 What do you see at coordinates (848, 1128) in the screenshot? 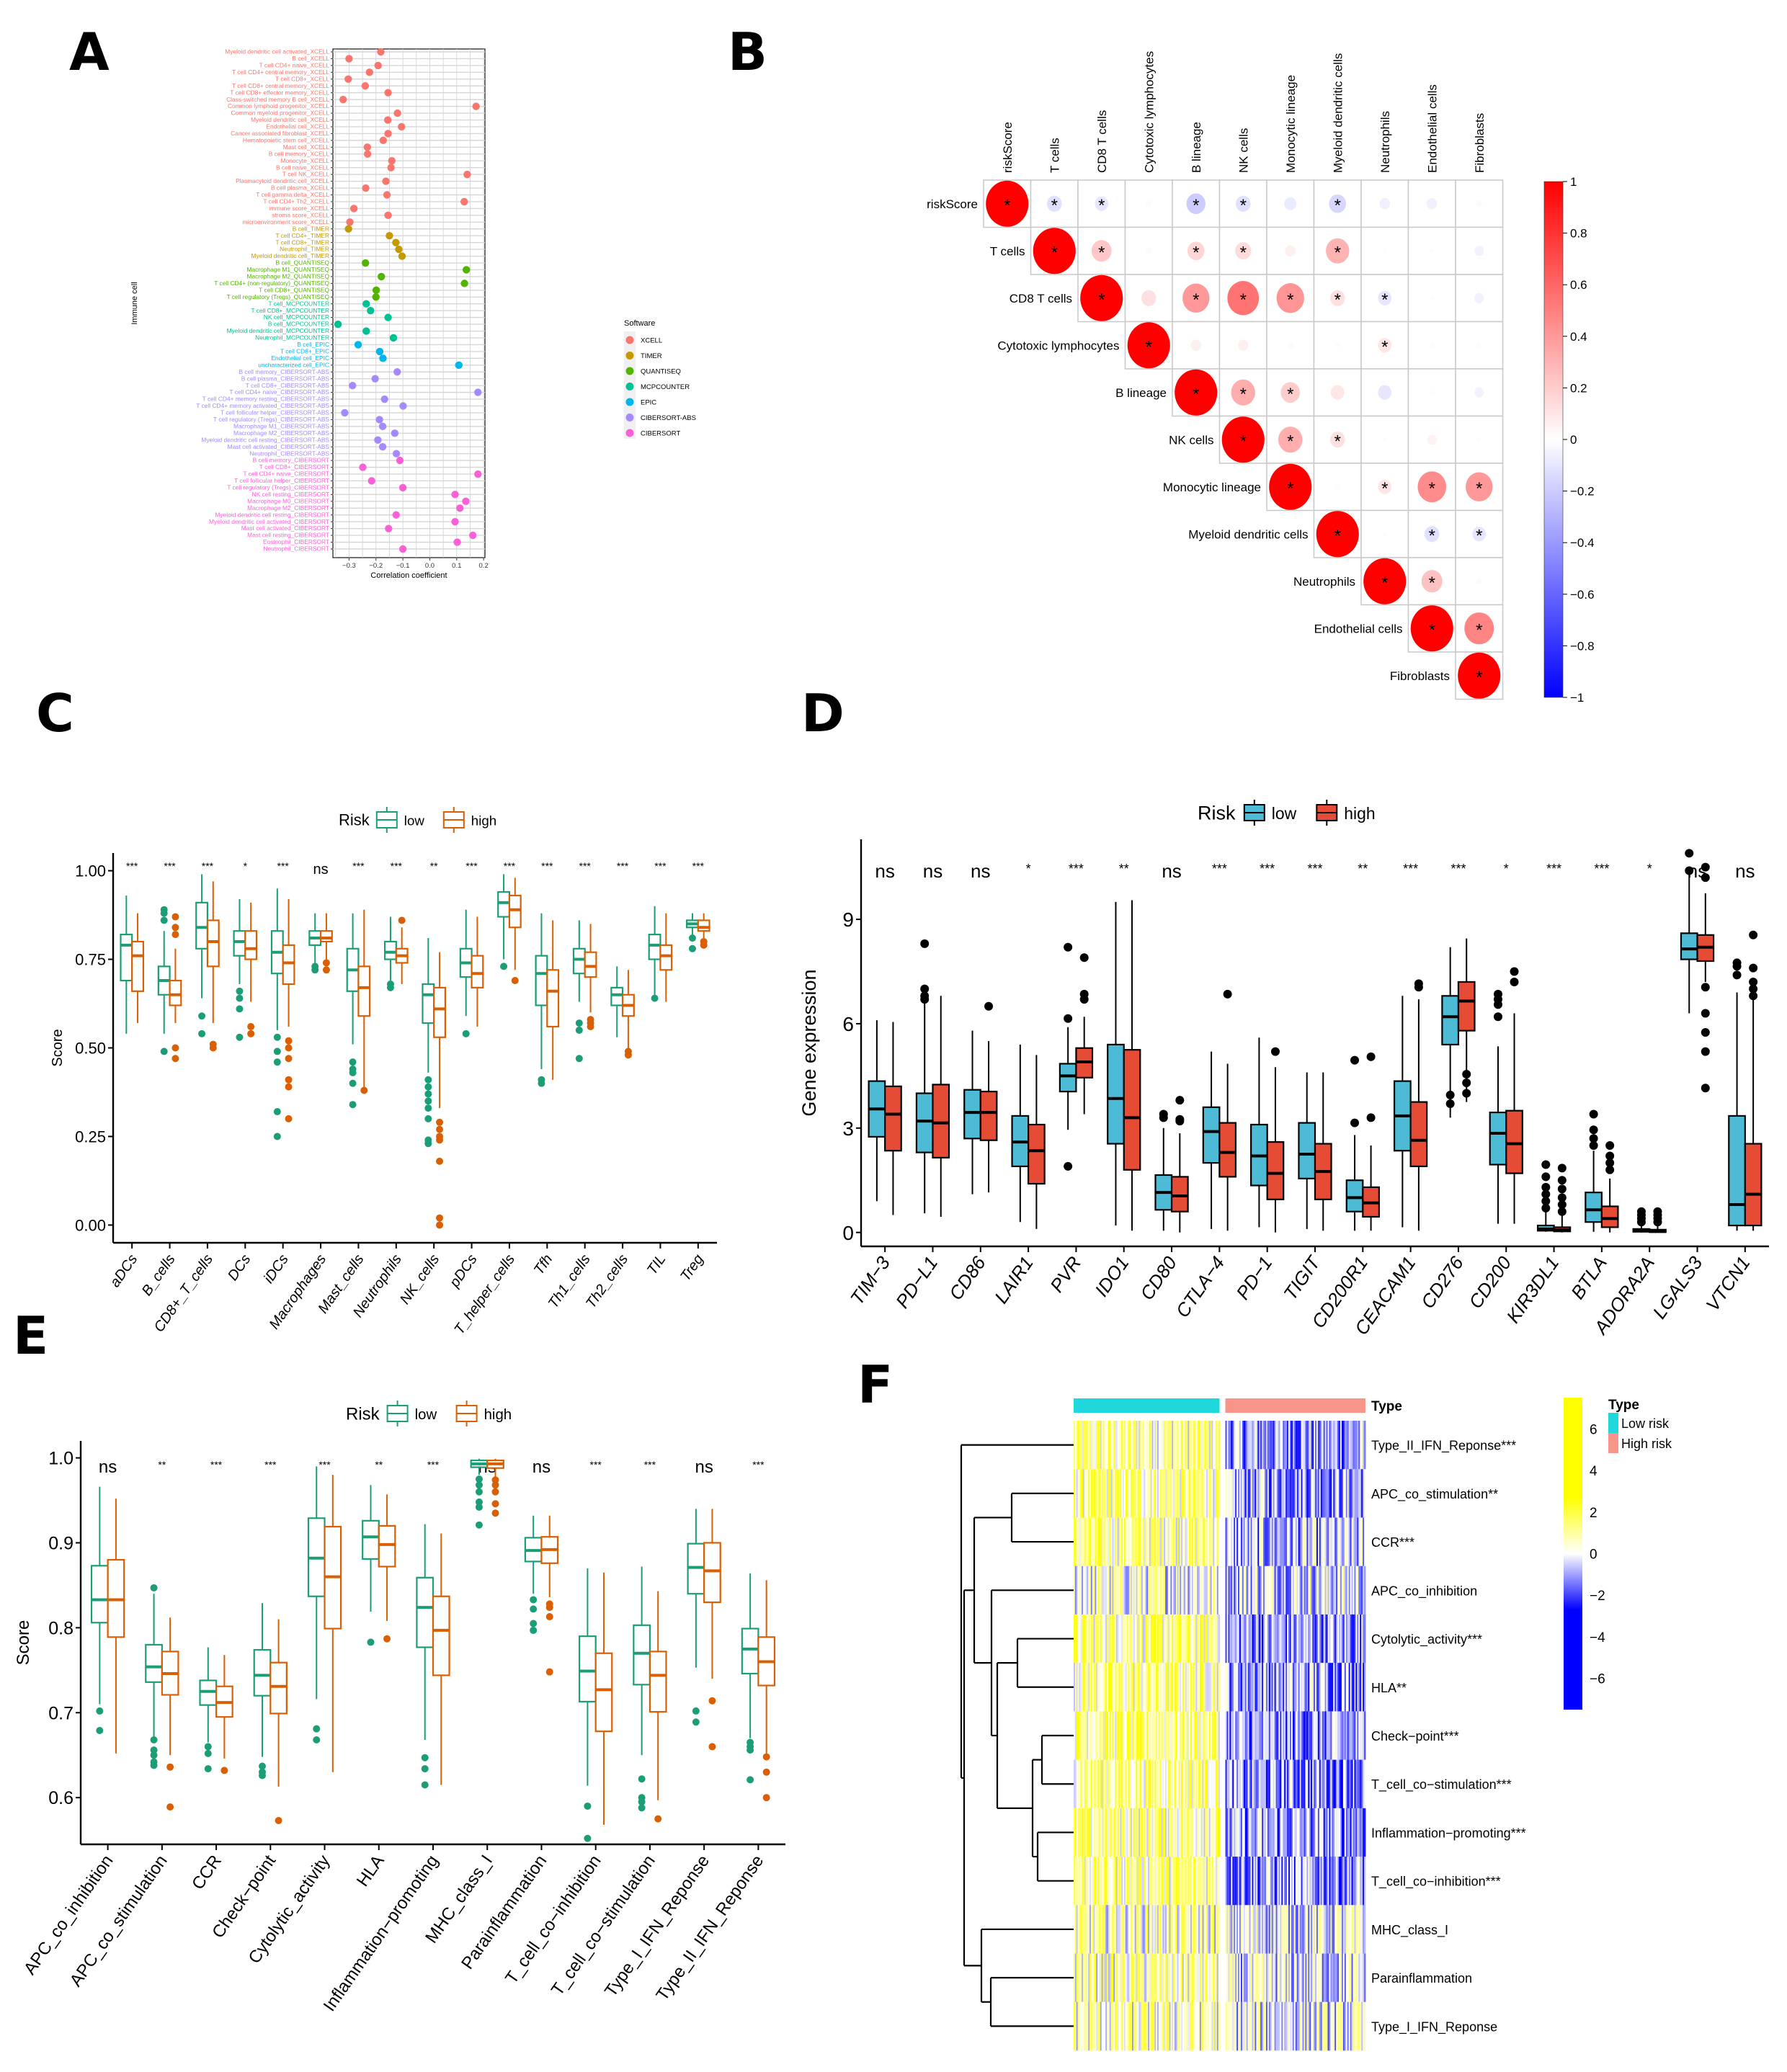
I see `y-tick-label: 3` at bounding box center [848, 1128].